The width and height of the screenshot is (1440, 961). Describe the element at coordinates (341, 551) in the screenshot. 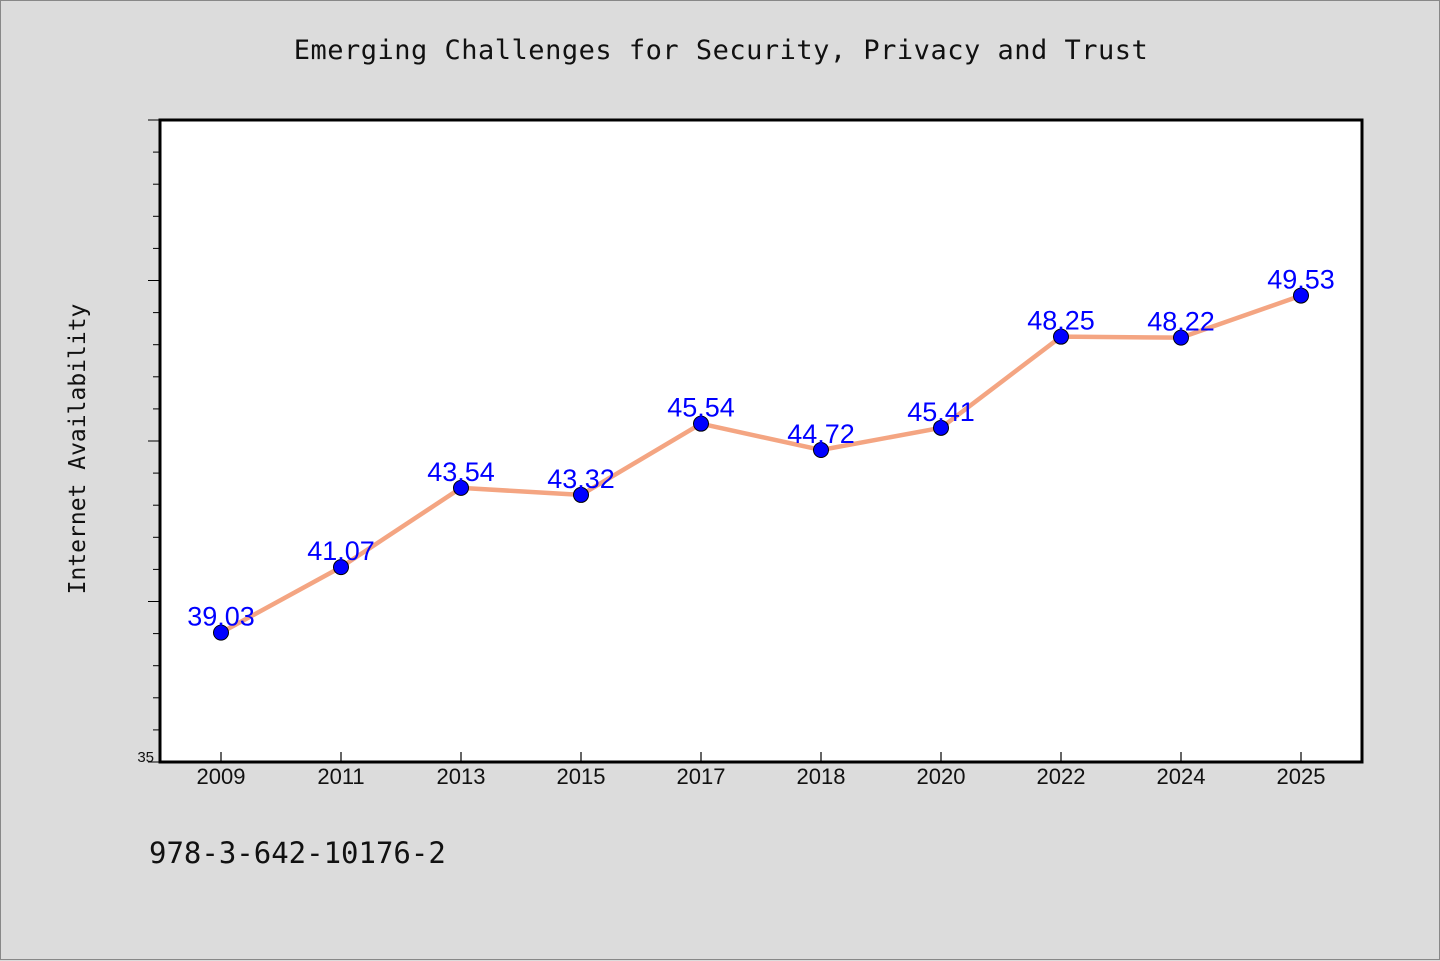

I see `data-label: 41.07` at that location.